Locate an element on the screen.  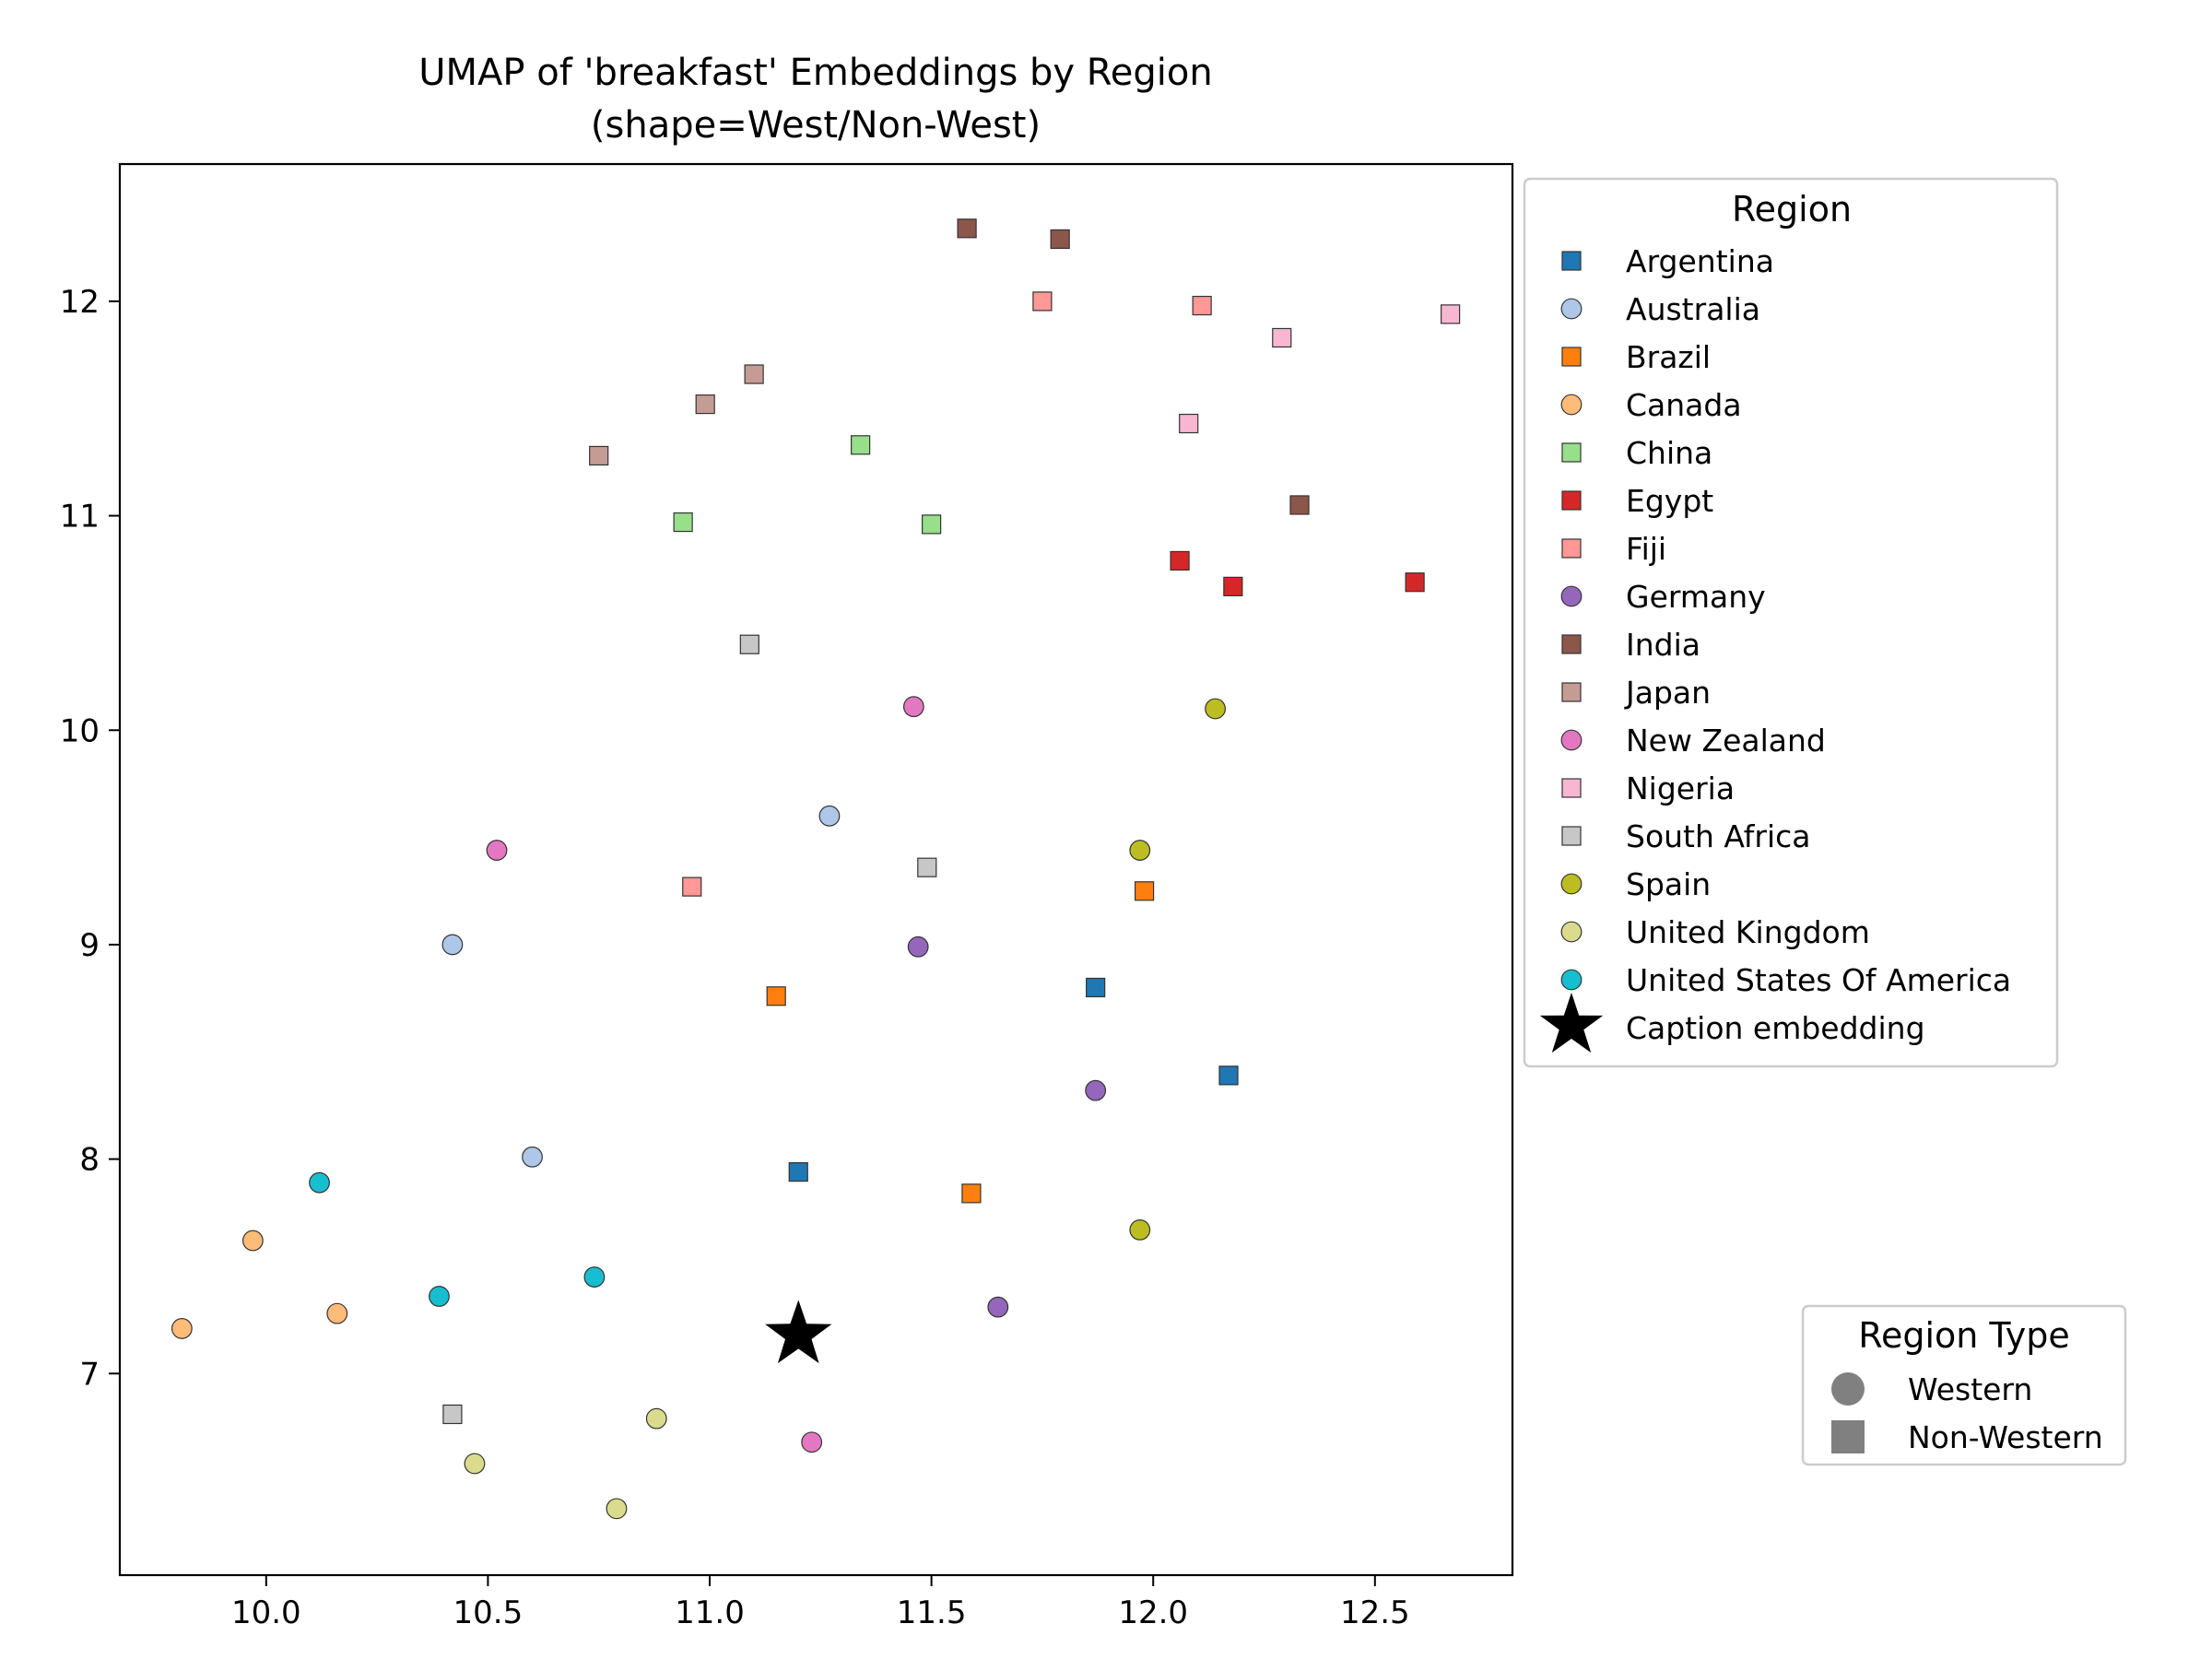
region-type-legend-title: Region Type is located at coordinates (1963, 1335).